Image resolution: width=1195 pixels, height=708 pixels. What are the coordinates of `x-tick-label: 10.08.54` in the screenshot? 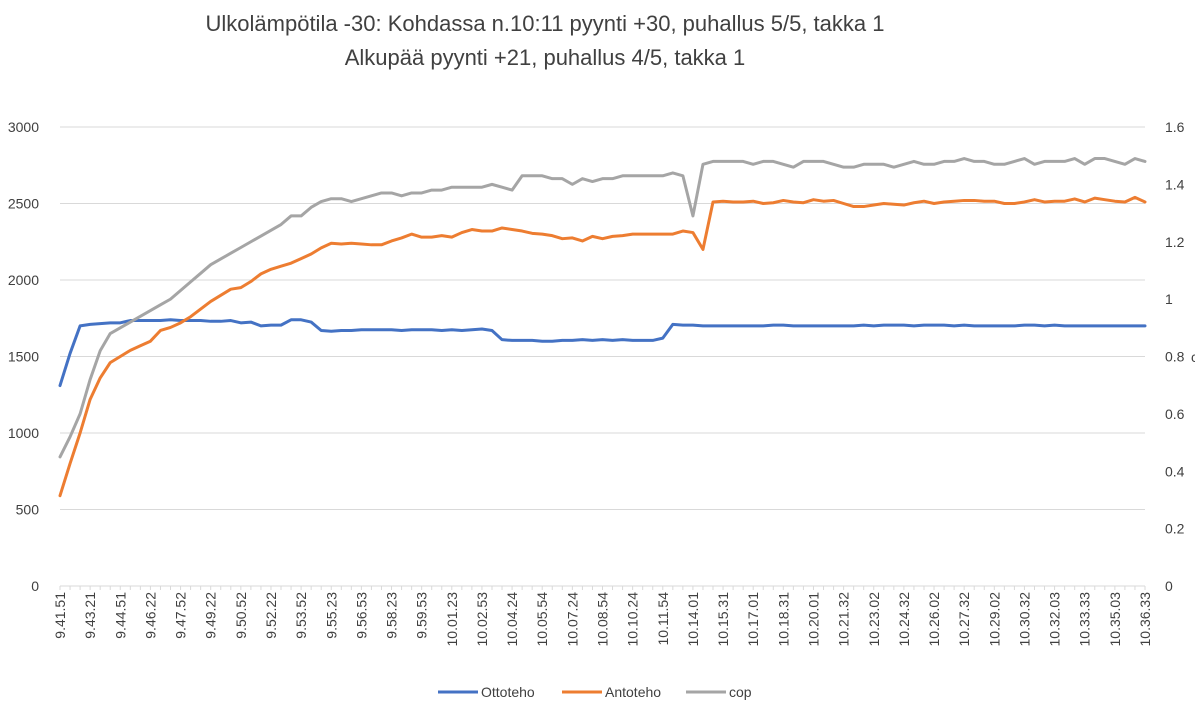 It's located at (603, 619).